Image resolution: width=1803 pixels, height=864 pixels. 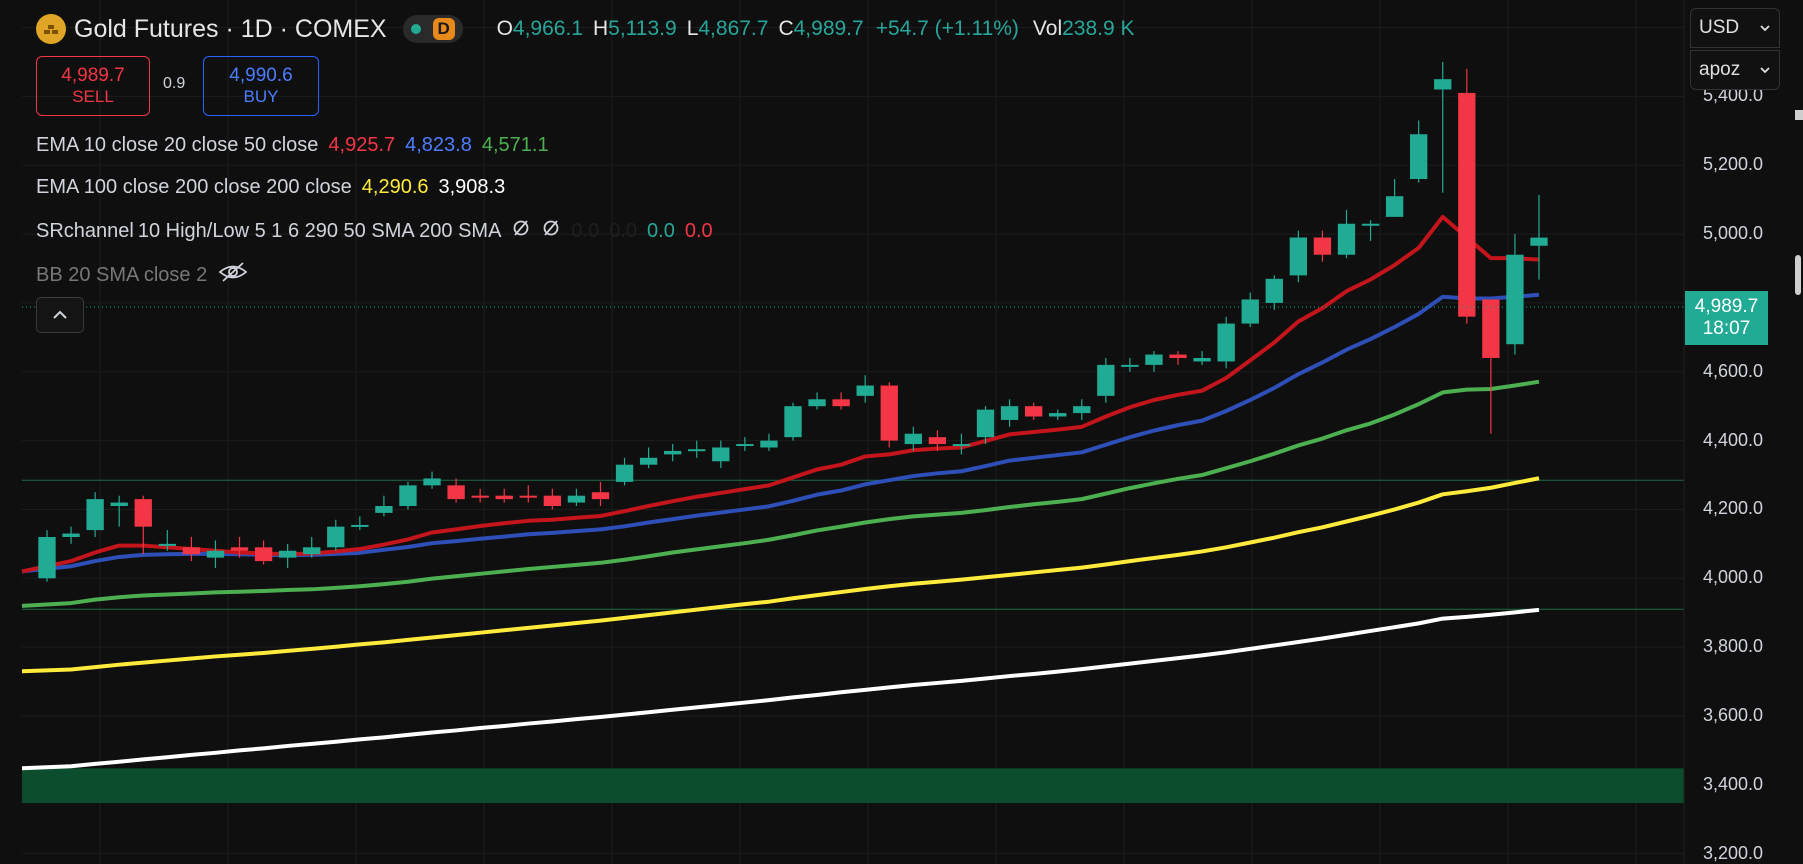 I want to click on currency-select: USD, so click(x=1735, y=28).